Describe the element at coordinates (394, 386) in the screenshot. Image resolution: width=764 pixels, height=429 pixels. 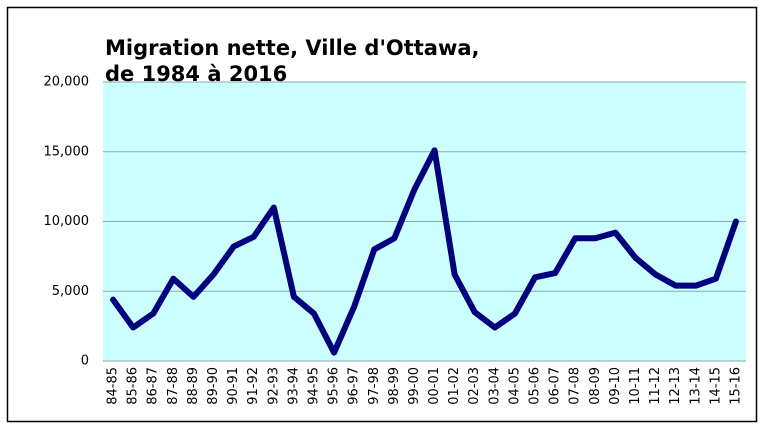
I see `x-tick-label: 98-99` at that location.